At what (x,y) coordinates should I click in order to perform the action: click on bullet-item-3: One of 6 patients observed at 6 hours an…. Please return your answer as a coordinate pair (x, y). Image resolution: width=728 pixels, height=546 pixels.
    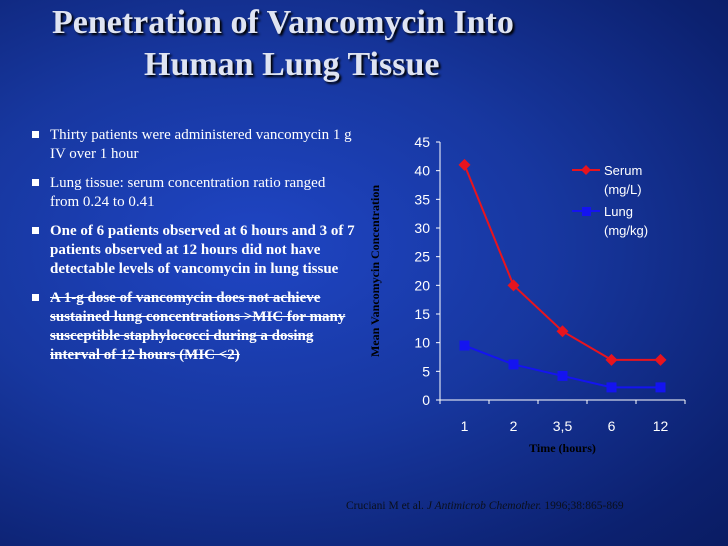
    Looking at the image, I should click on (192, 250).